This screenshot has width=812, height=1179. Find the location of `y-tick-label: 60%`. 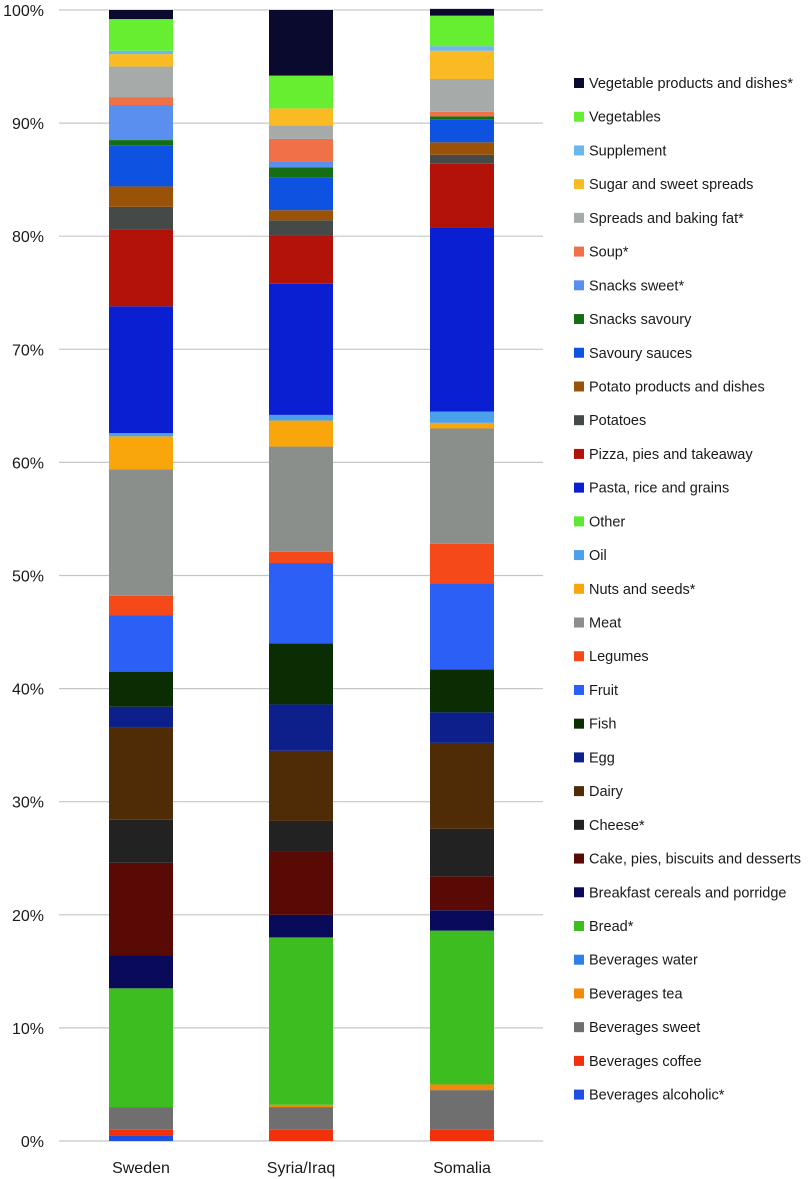

y-tick-label: 60% is located at coordinates (28, 463).